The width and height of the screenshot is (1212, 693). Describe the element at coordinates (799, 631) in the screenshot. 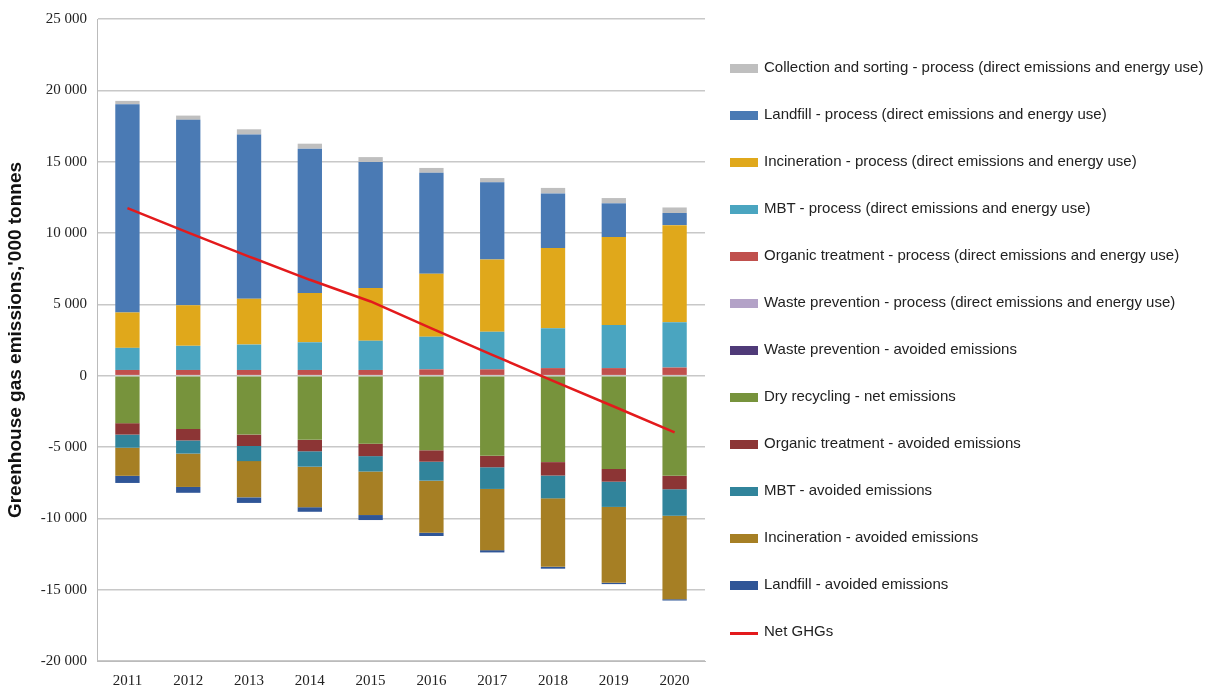

I see `legend-label: Net GHGs` at that location.